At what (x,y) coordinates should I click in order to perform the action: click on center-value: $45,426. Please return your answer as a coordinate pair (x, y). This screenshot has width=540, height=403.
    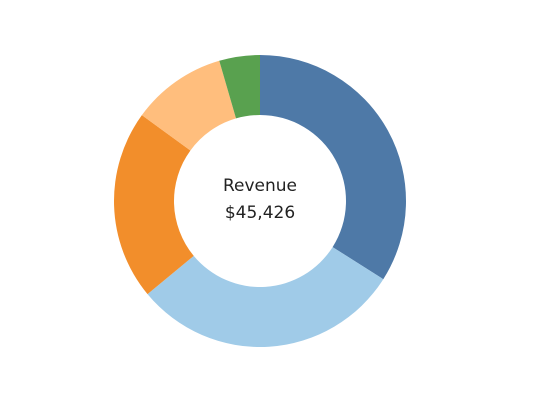
    Looking at the image, I should click on (260, 213).